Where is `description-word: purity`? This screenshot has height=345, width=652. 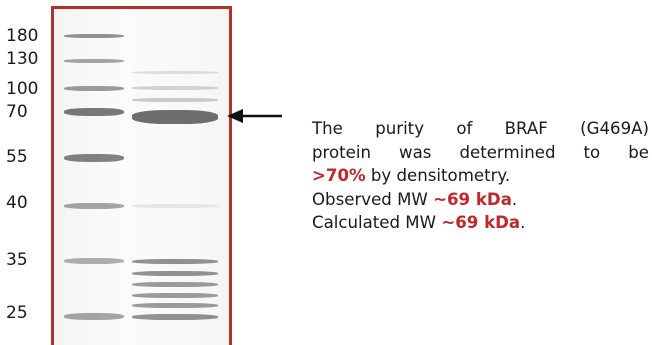 description-word: purity is located at coordinates (400, 128).